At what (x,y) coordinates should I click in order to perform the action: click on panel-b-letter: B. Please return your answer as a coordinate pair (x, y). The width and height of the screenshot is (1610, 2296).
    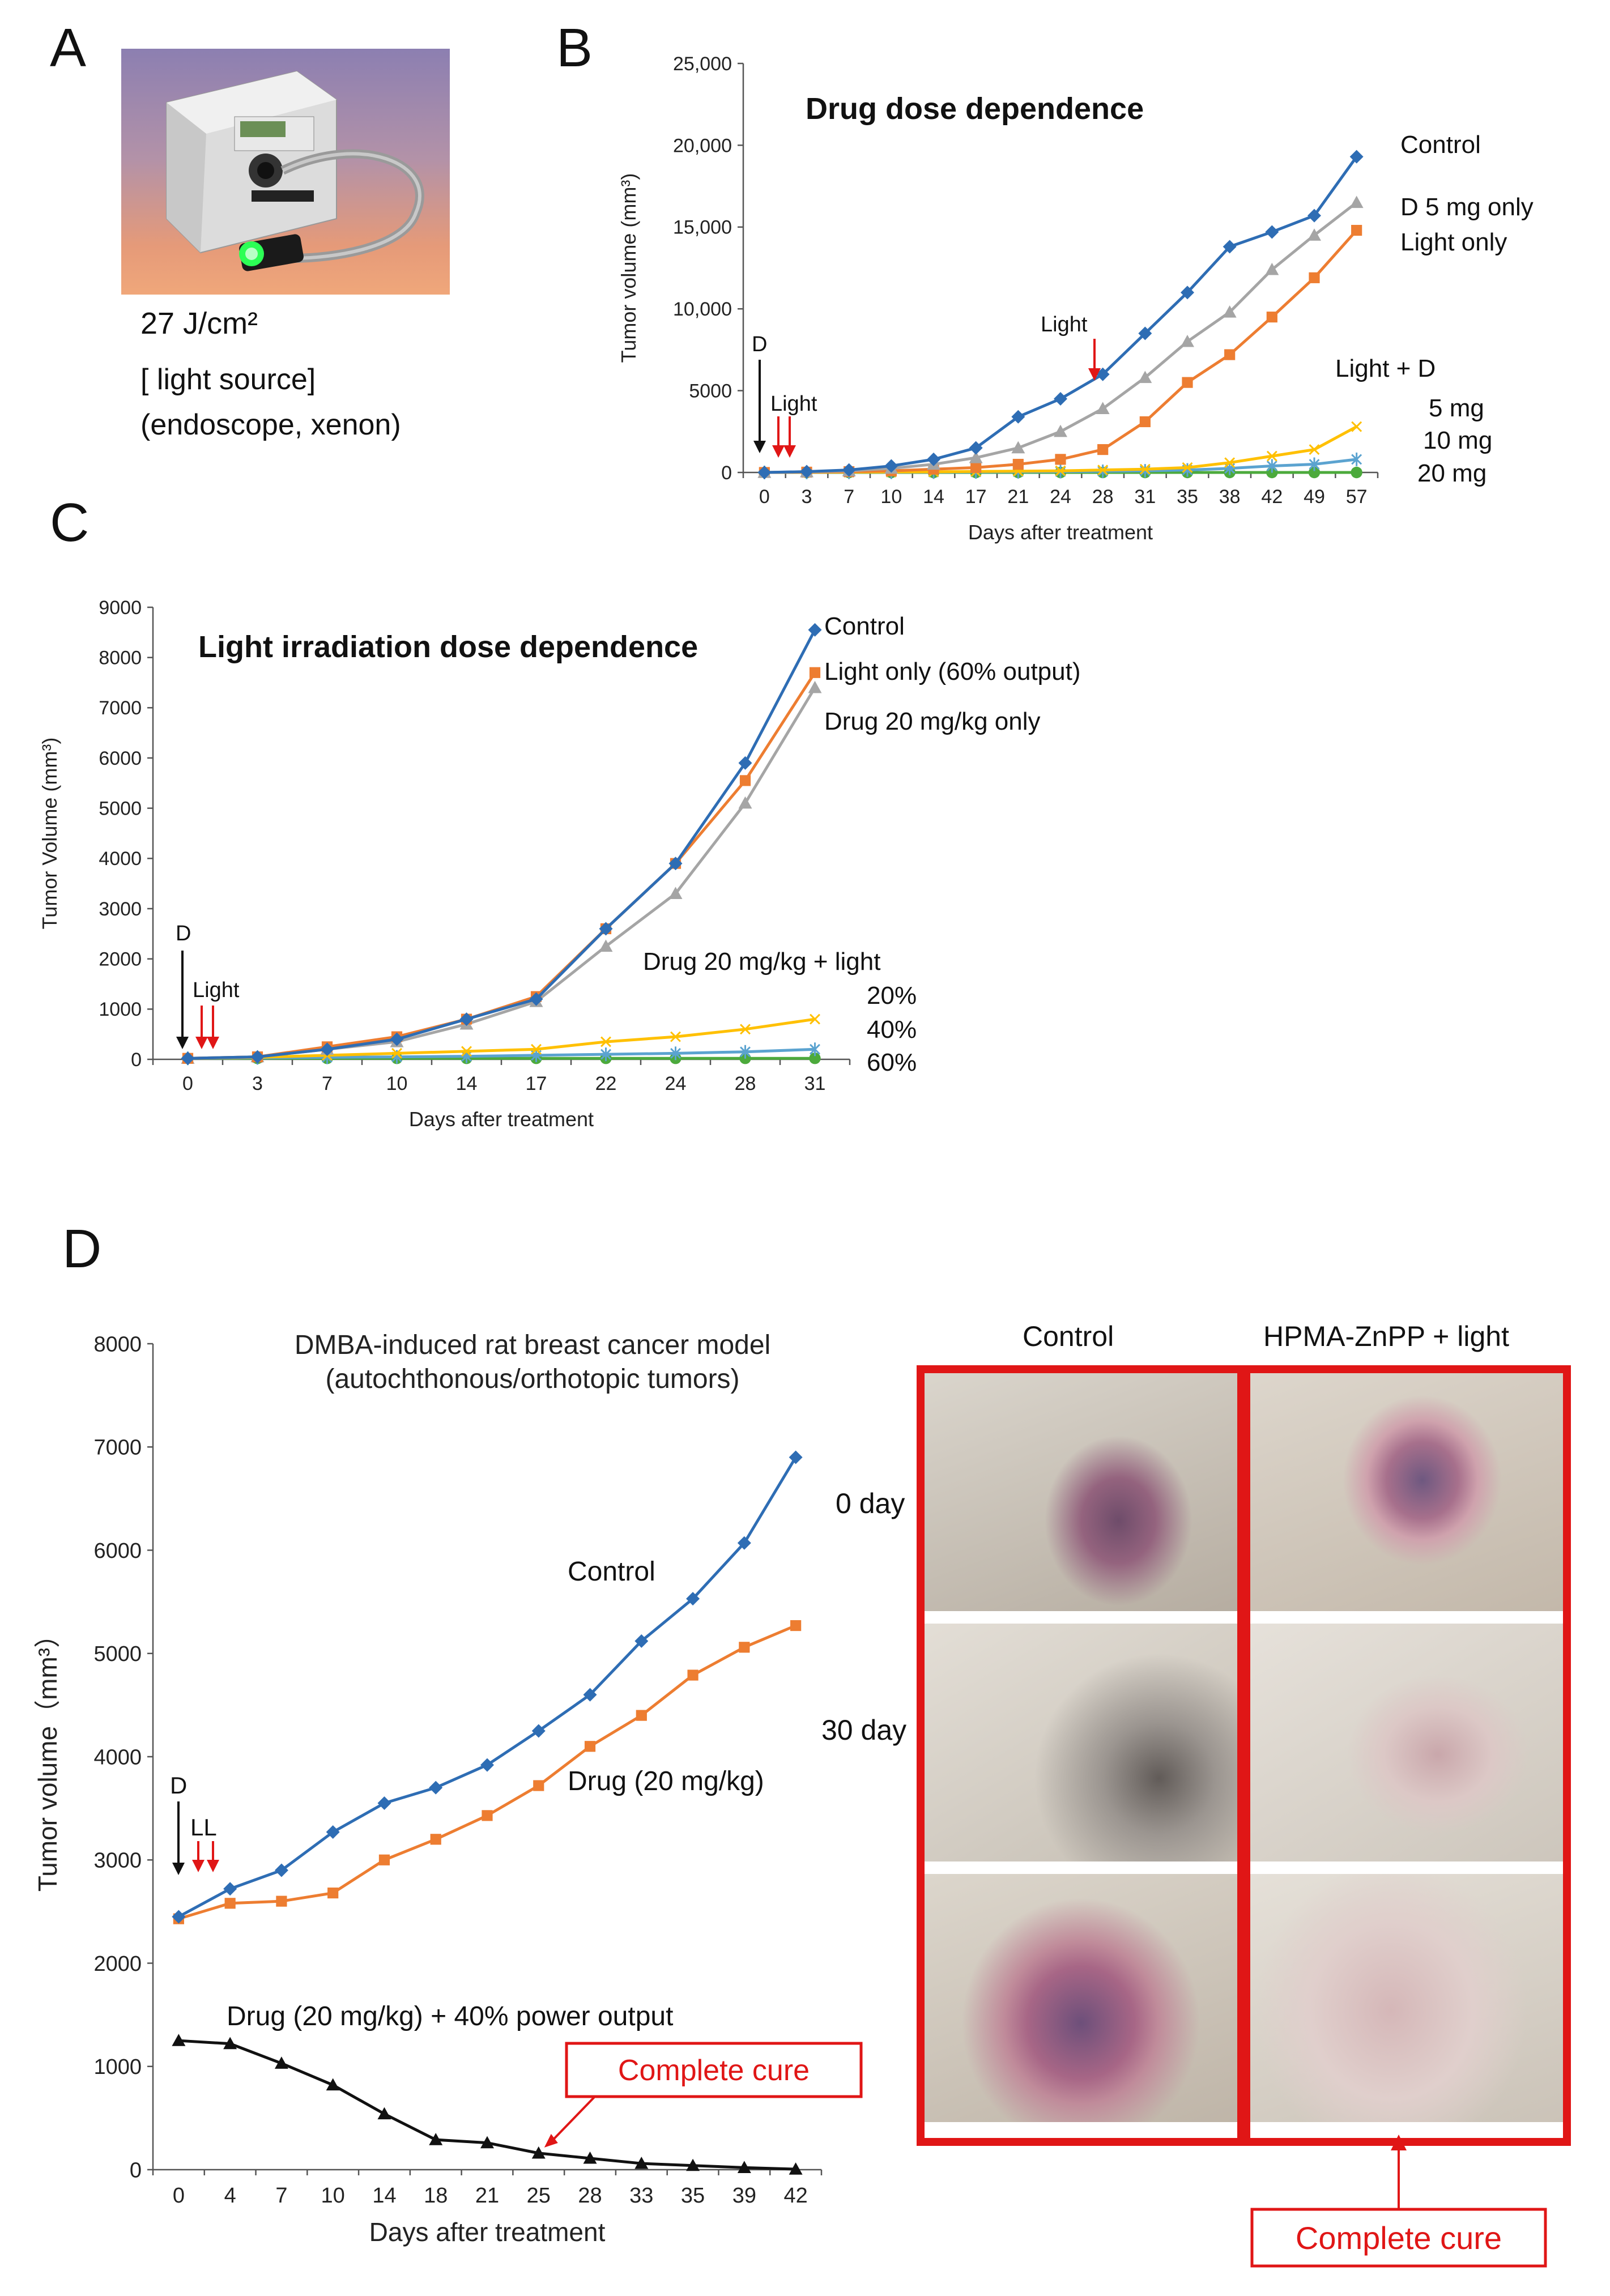
    Looking at the image, I should click on (574, 48).